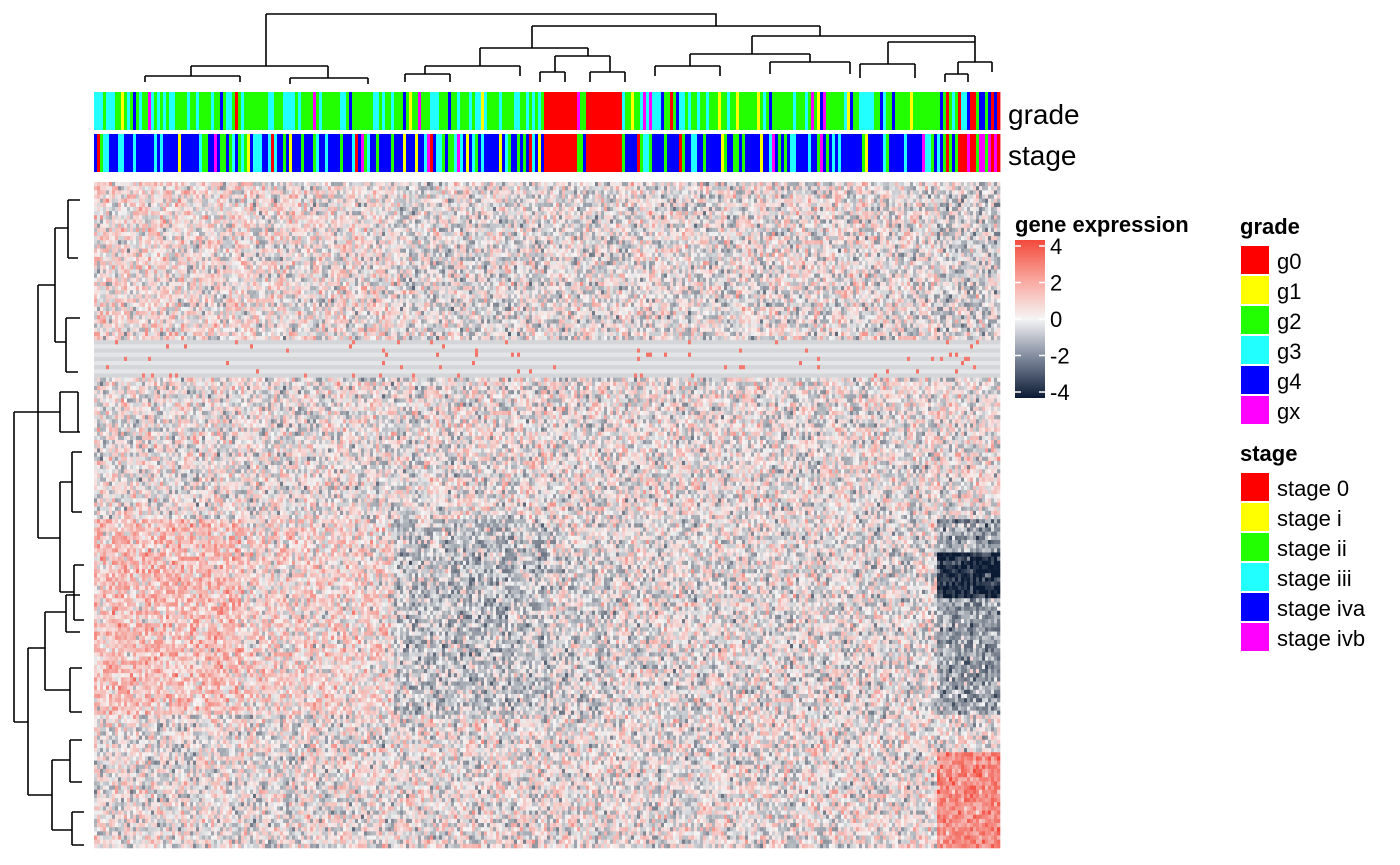  Describe the element at coordinates (1042, 155) in the screenshot. I see `stage-track-label: stage` at that location.